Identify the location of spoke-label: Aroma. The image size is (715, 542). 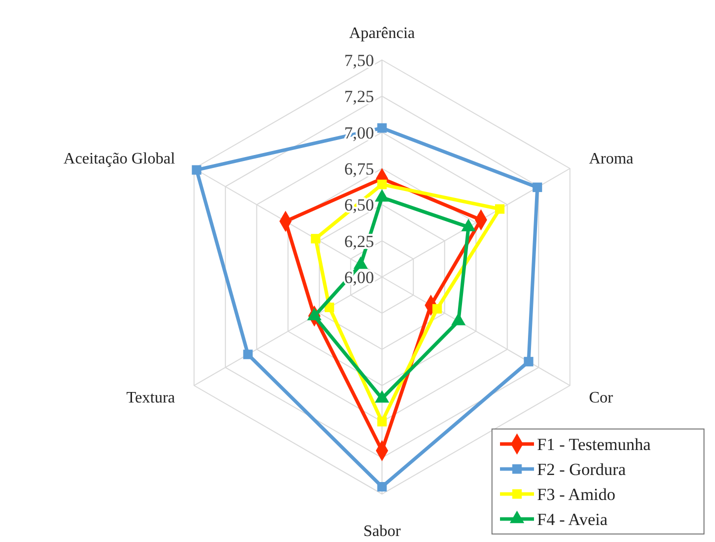
(611, 159).